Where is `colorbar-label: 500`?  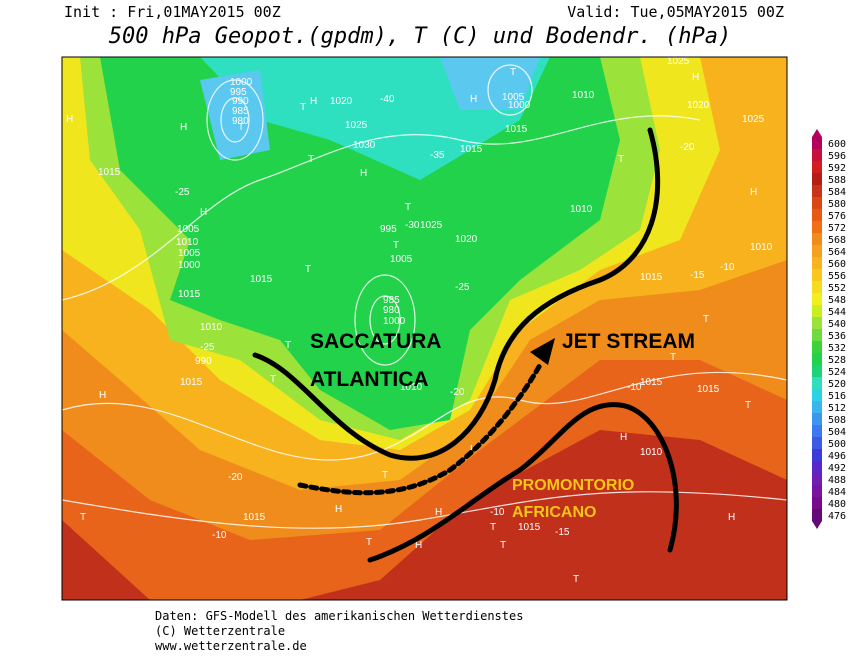 colorbar-label: 500 is located at coordinates (837, 444).